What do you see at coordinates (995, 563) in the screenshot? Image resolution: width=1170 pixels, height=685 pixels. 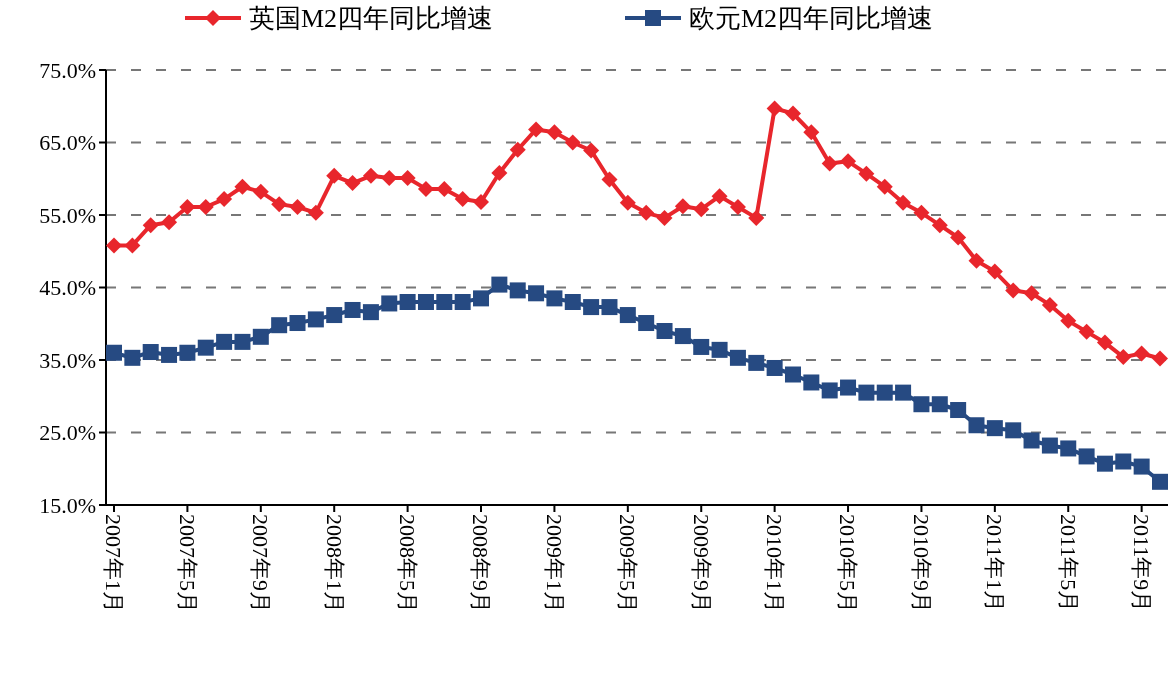 I see `x-tick-label: 2011年1月` at bounding box center [995, 563].